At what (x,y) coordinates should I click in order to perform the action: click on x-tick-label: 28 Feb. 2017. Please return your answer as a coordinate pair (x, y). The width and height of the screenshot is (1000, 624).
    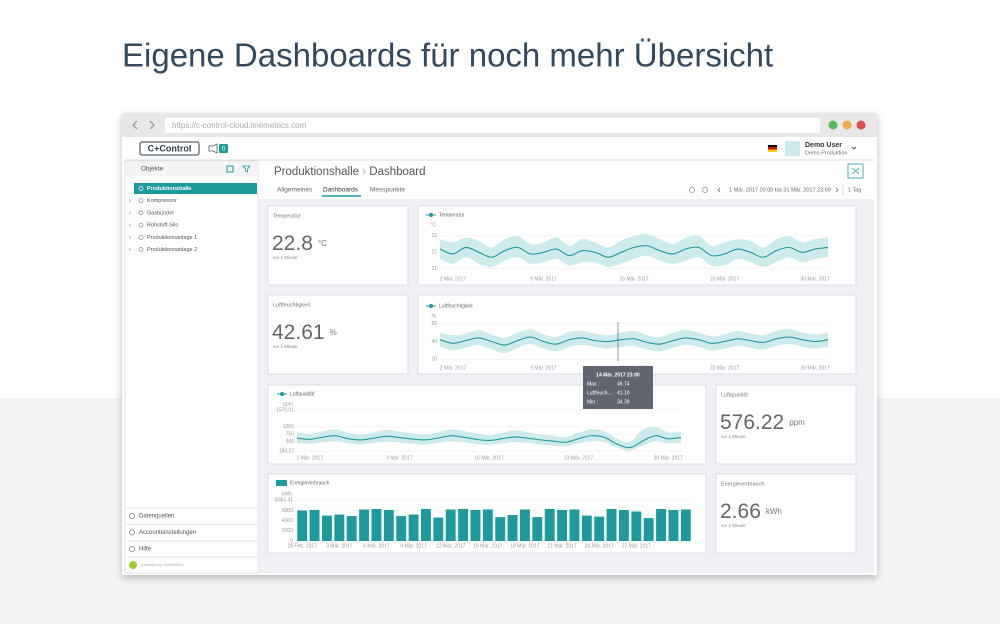
    Looking at the image, I should click on (302, 546).